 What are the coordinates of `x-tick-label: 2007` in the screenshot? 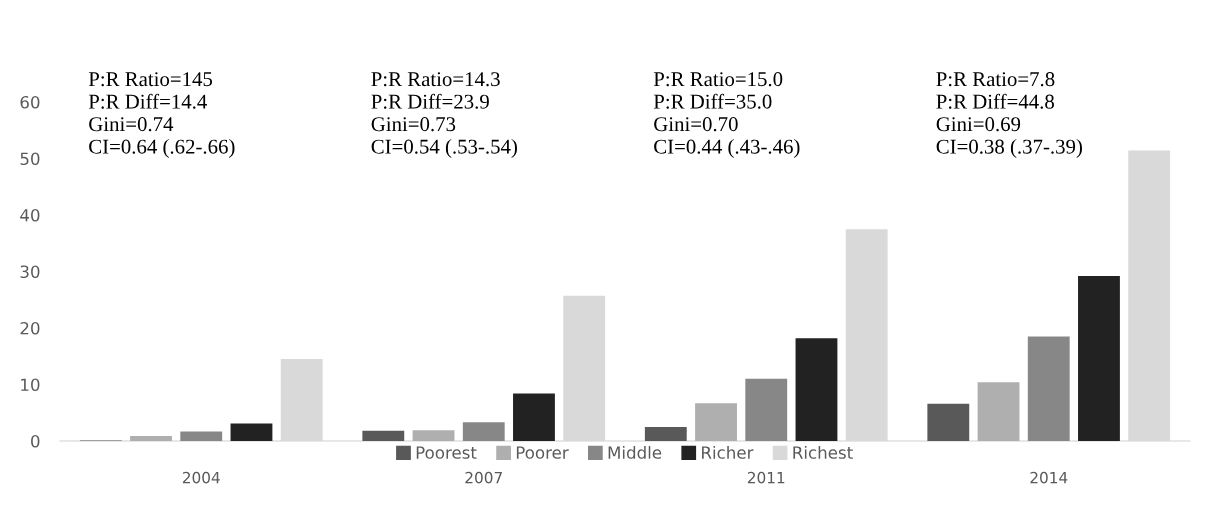 It's located at (483, 477).